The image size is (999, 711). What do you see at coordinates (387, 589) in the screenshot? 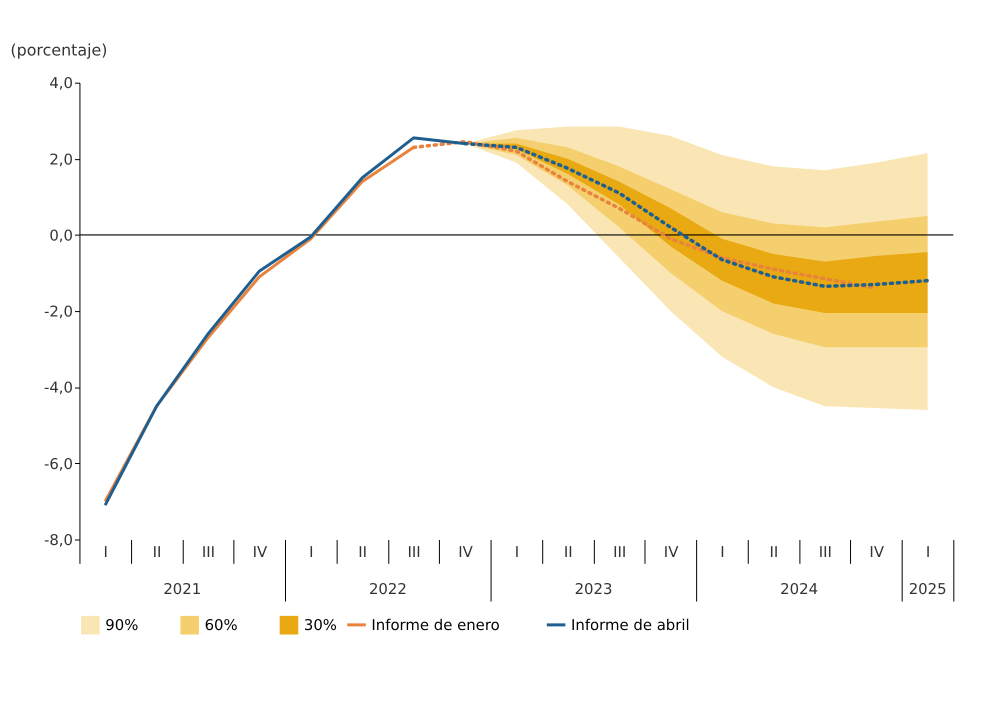
I see `text: 2022` at bounding box center [387, 589].